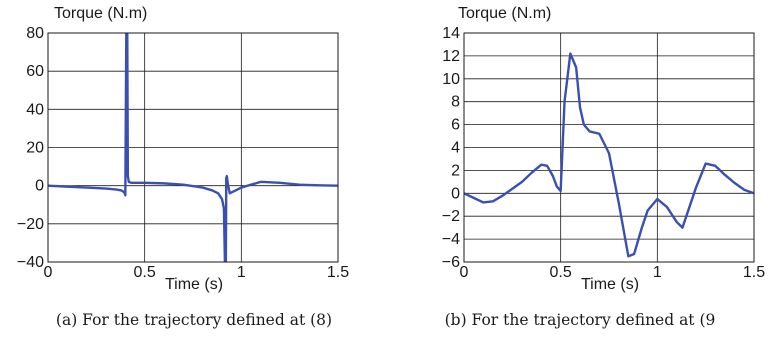 This screenshot has width=771, height=343. What do you see at coordinates (455, 170) in the screenshot?
I see `y-tick-label: 2` at bounding box center [455, 170].